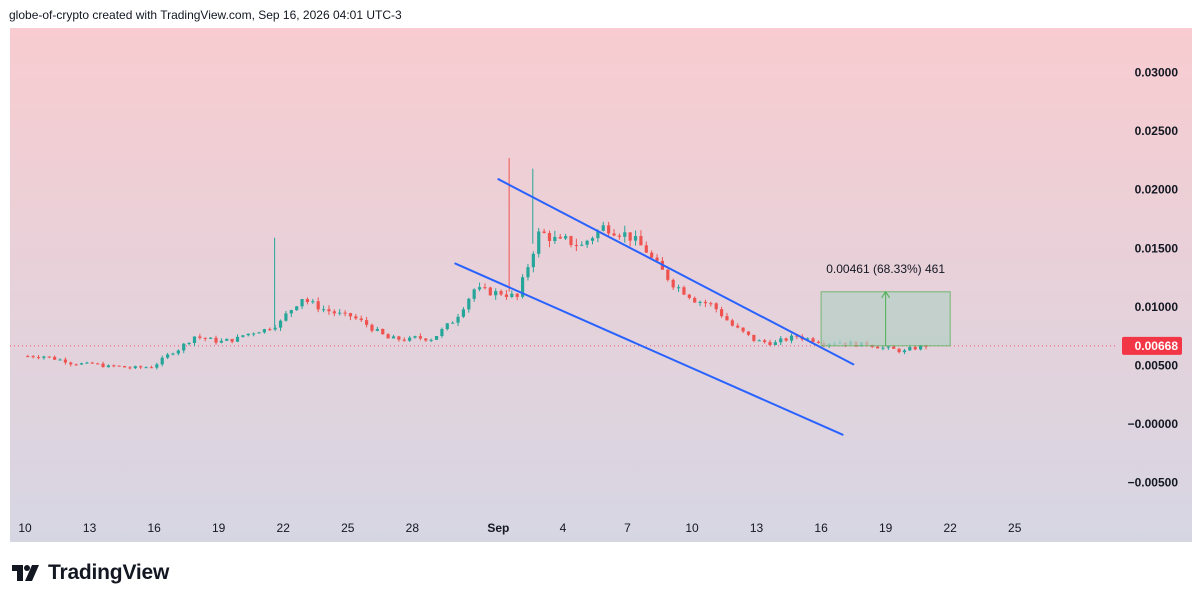  What do you see at coordinates (1157, 131) in the screenshot?
I see `price-axis-label: 0.02500` at bounding box center [1157, 131].